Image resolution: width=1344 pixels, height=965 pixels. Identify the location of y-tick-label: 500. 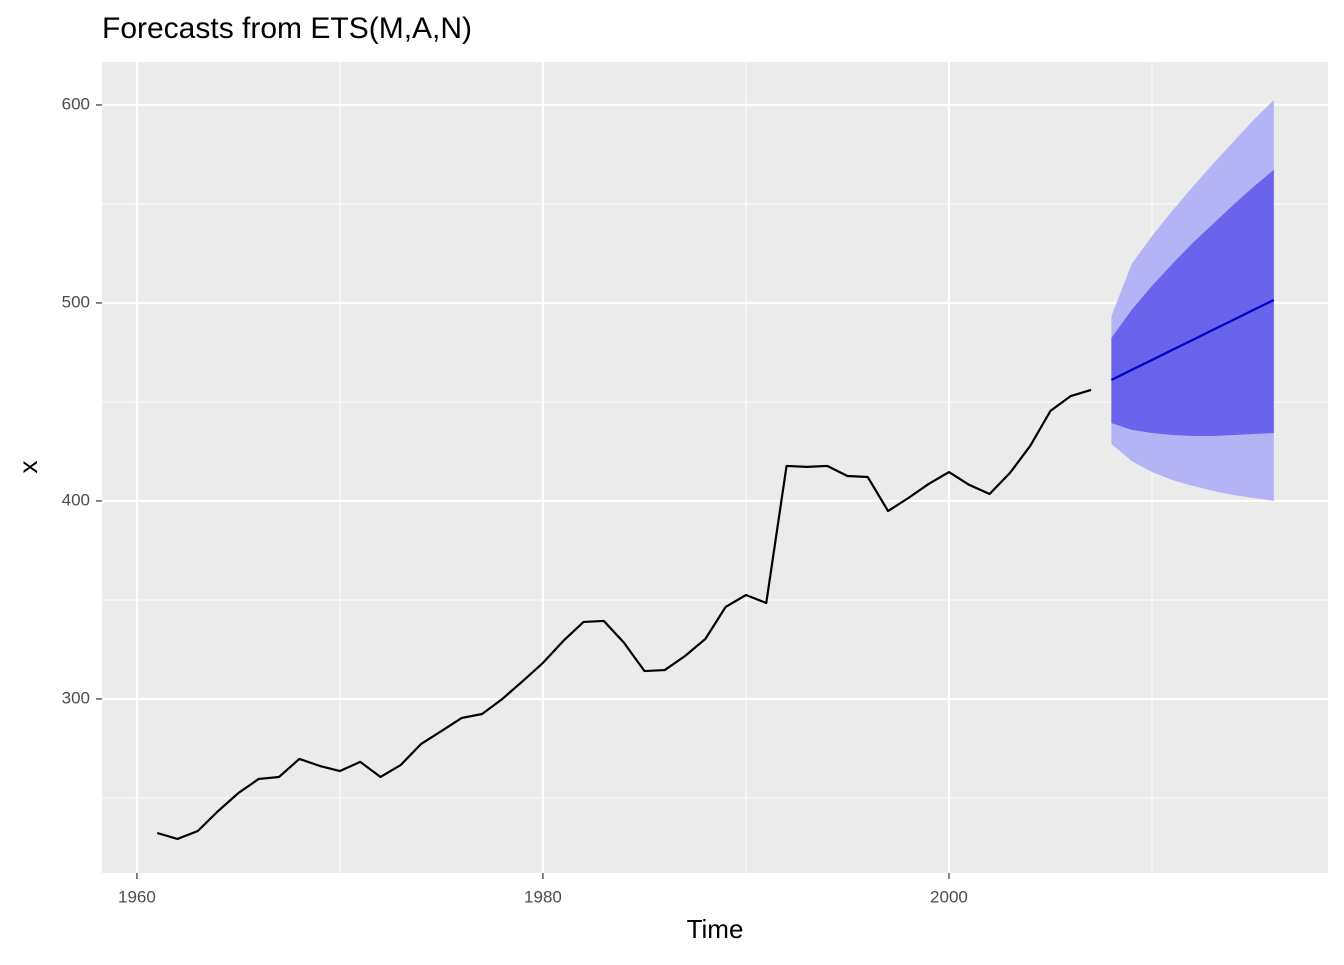
(76, 301).